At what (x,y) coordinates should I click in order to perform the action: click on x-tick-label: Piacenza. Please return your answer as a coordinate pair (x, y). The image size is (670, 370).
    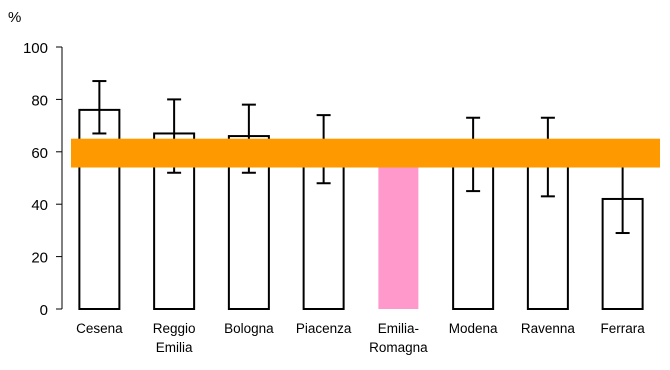
    Looking at the image, I should click on (324, 328).